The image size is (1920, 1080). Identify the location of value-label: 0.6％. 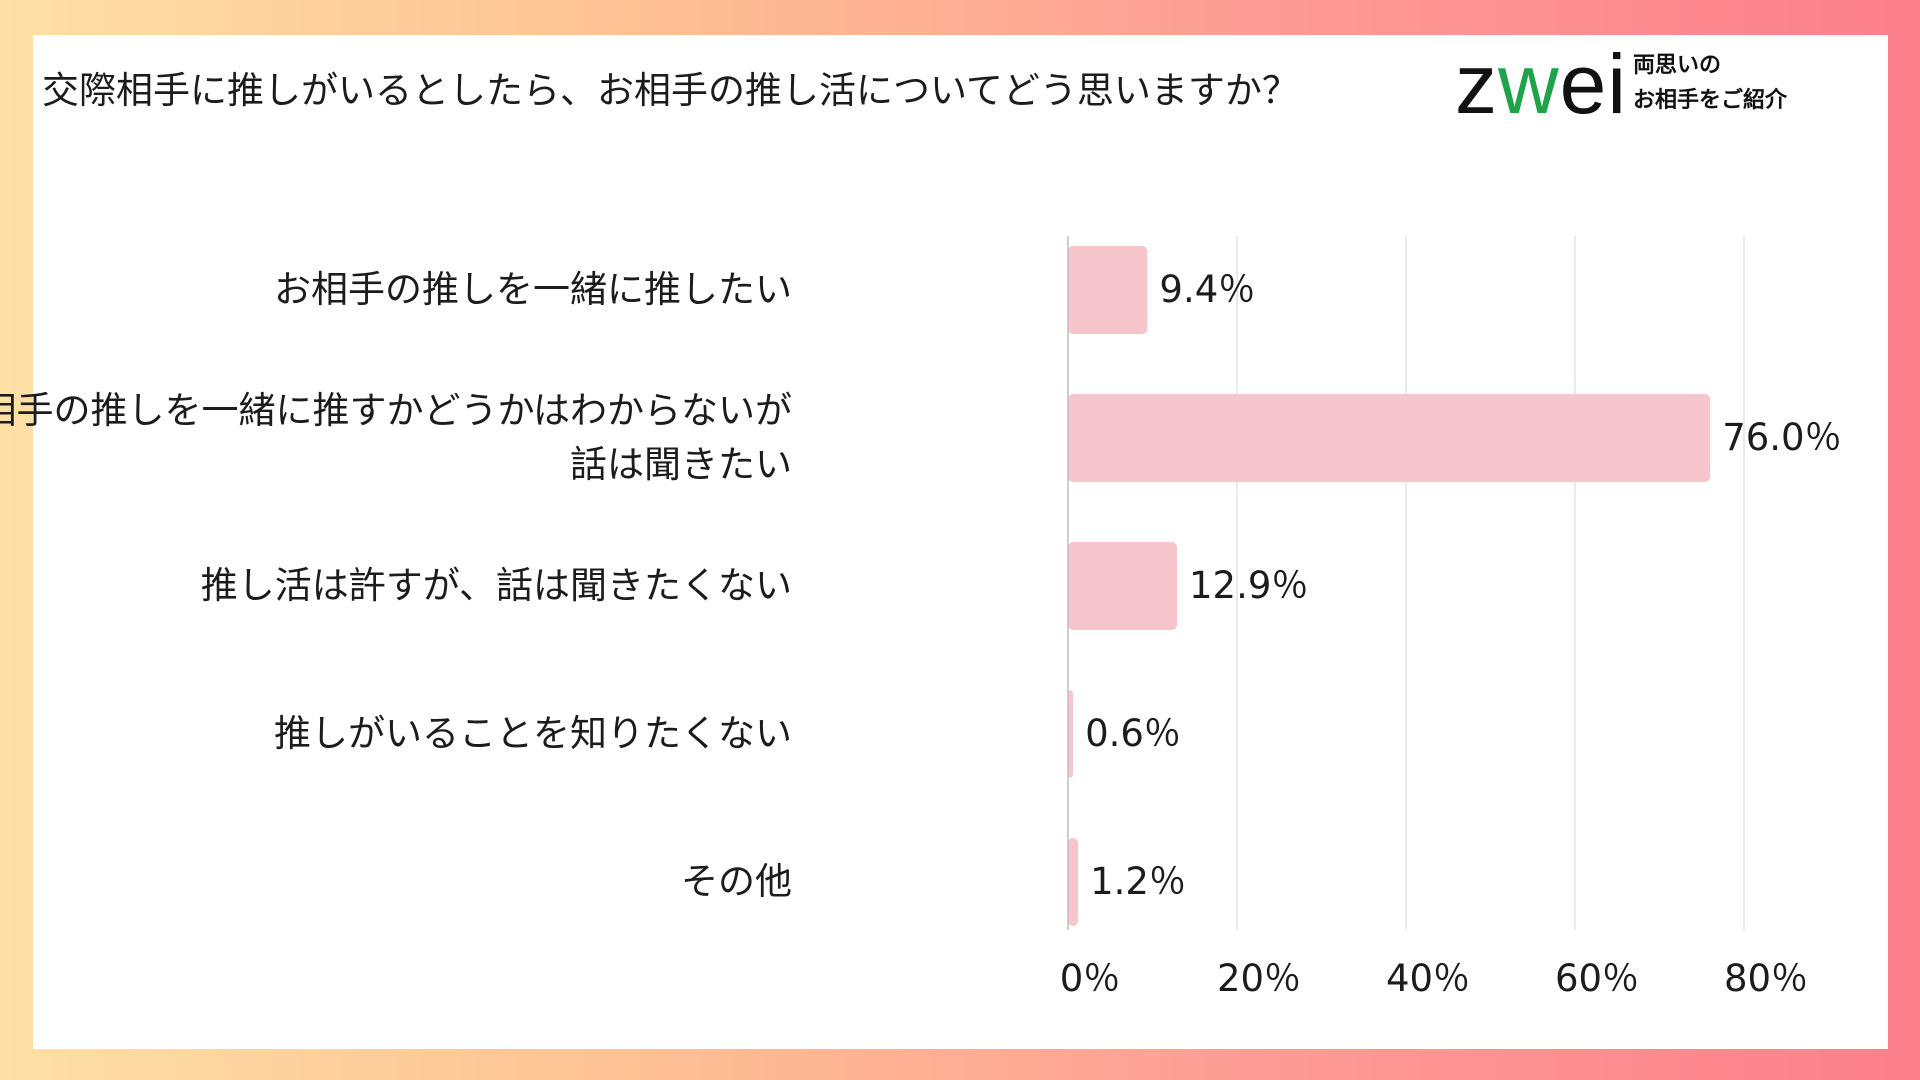
(1133, 733).